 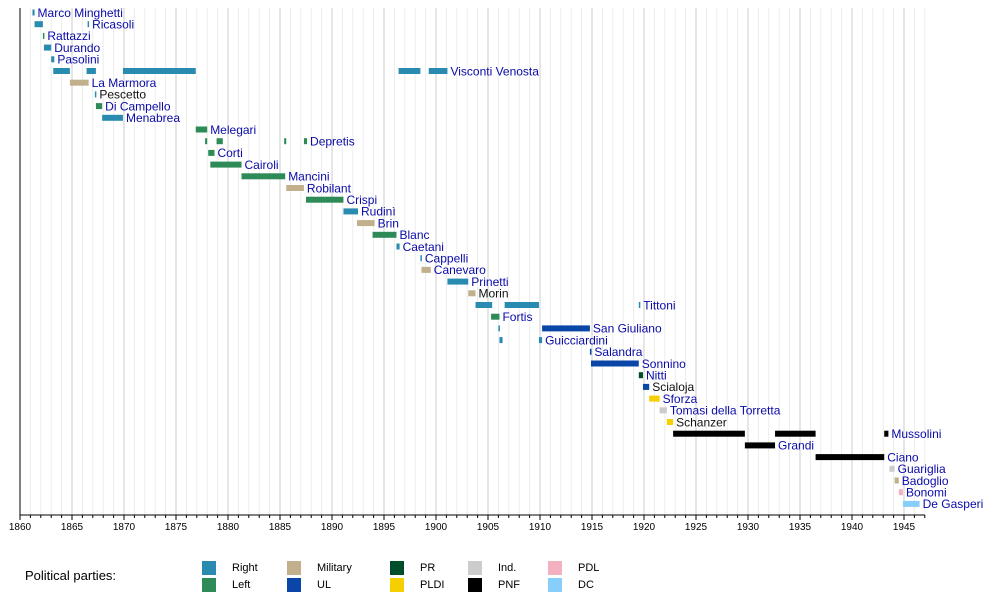 I want to click on row-label: De Gasperi, so click(x=953, y=504).